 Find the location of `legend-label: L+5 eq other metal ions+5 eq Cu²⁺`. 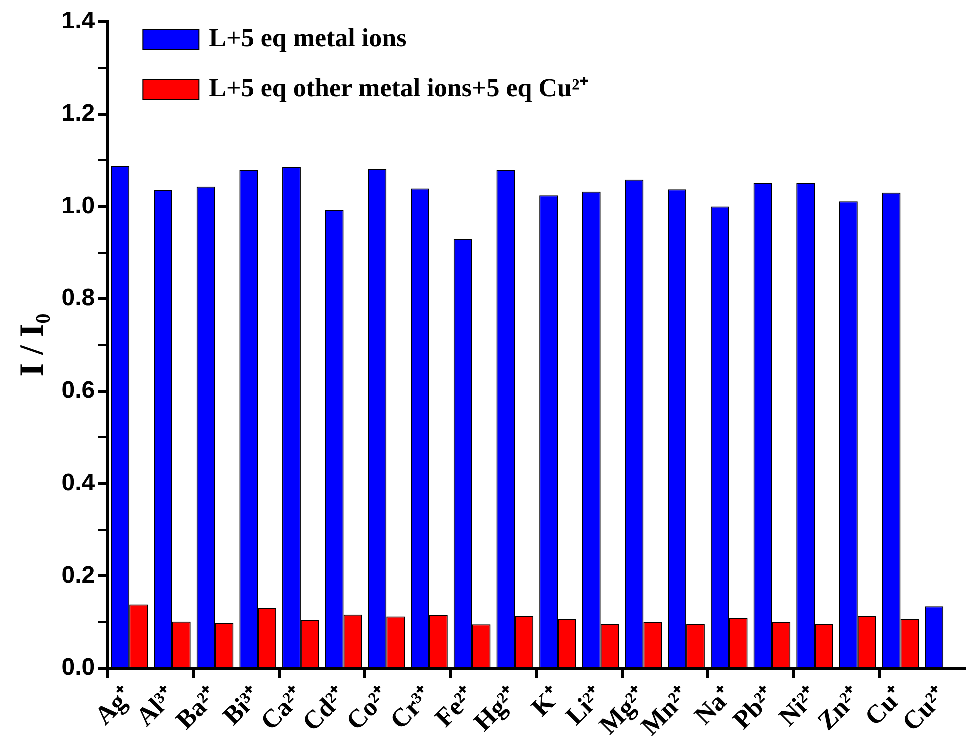

legend-label: L+5 eq other metal ions+5 eq Cu²⁺ is located at coordinates (399, 88).